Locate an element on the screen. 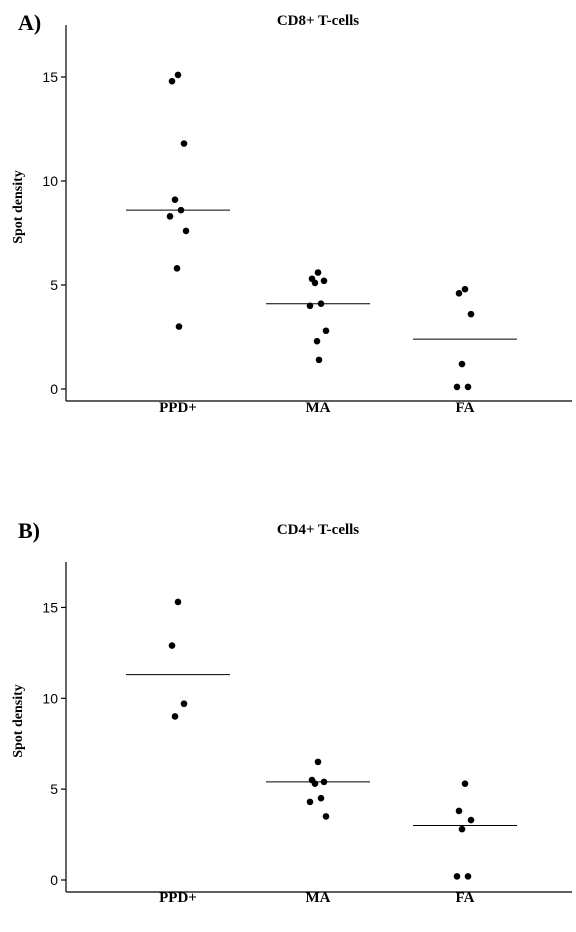 The width and height of the screenshot is (576, 932). chart-title: CD8+ T-cells is located at coordinates (318, 21).